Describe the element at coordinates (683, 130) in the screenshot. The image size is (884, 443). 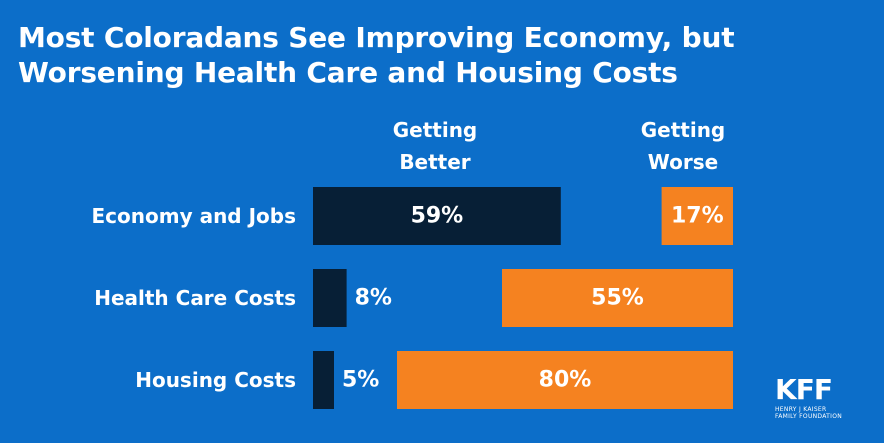
I see `column-header-worse-line-1: Getting` at that location.